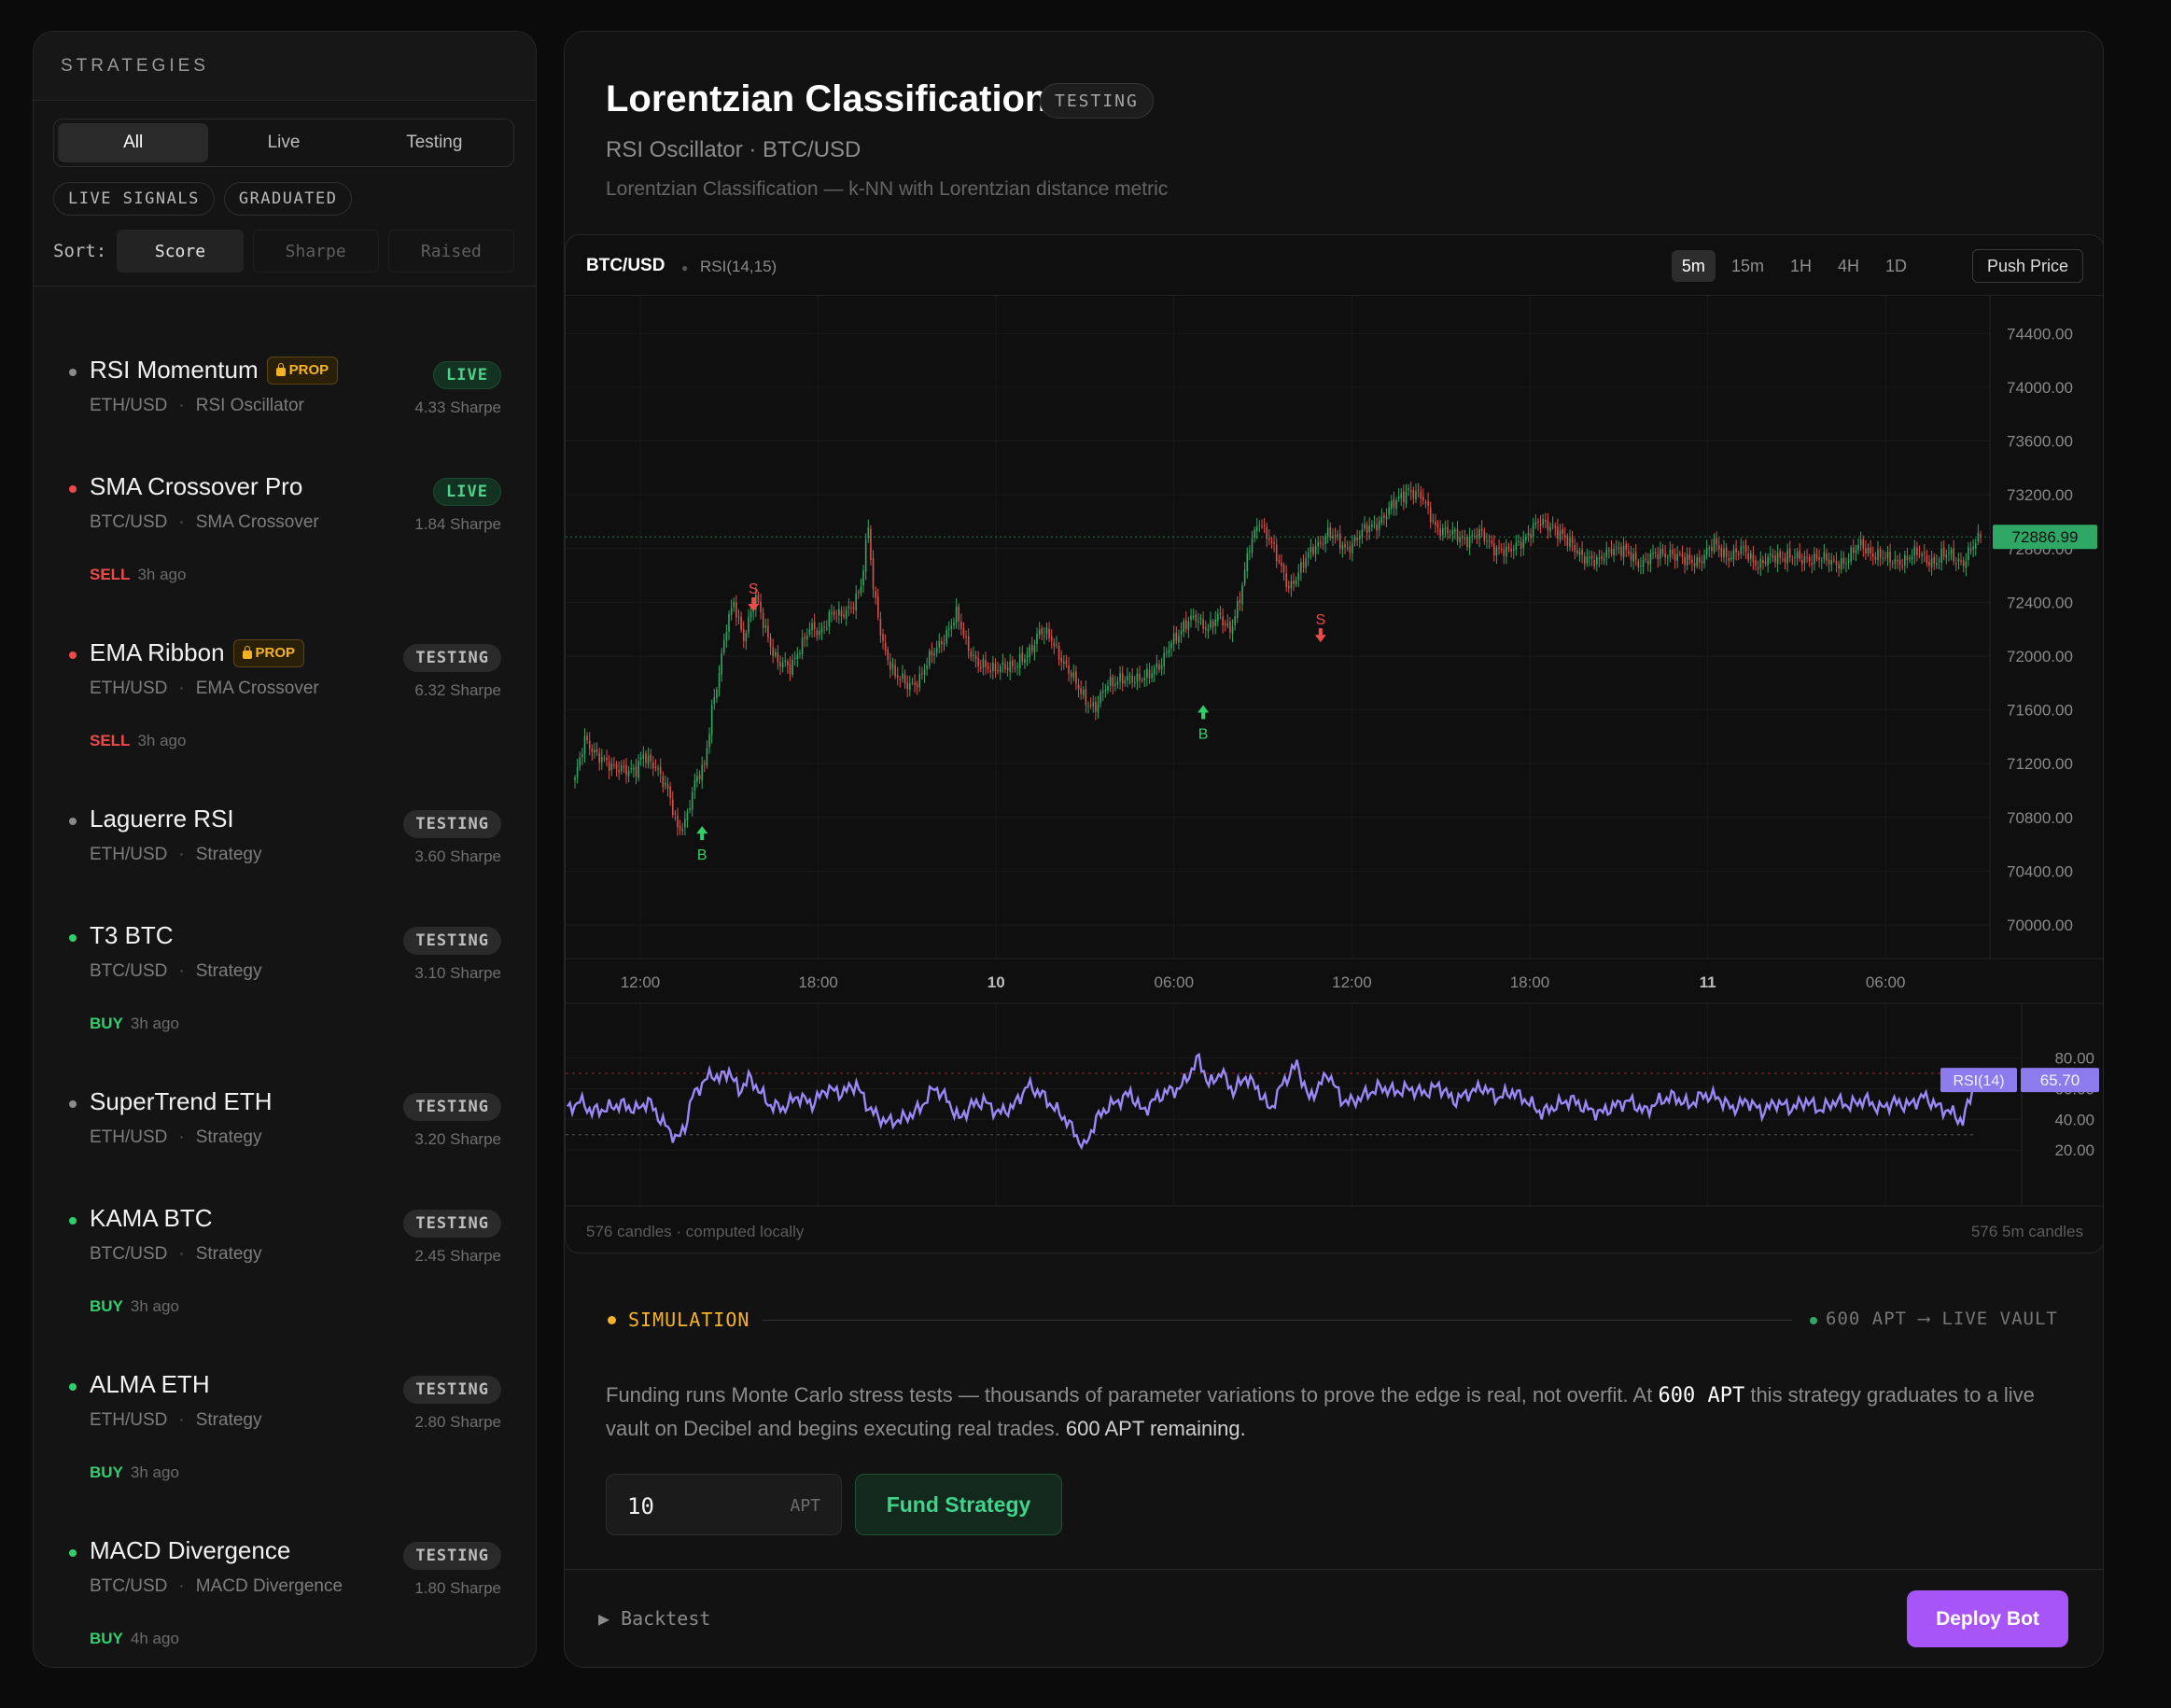 The height and width of the screenshot is (1708, 2171). I want to click on sort-raised-button: Raised, so click(450, 251).